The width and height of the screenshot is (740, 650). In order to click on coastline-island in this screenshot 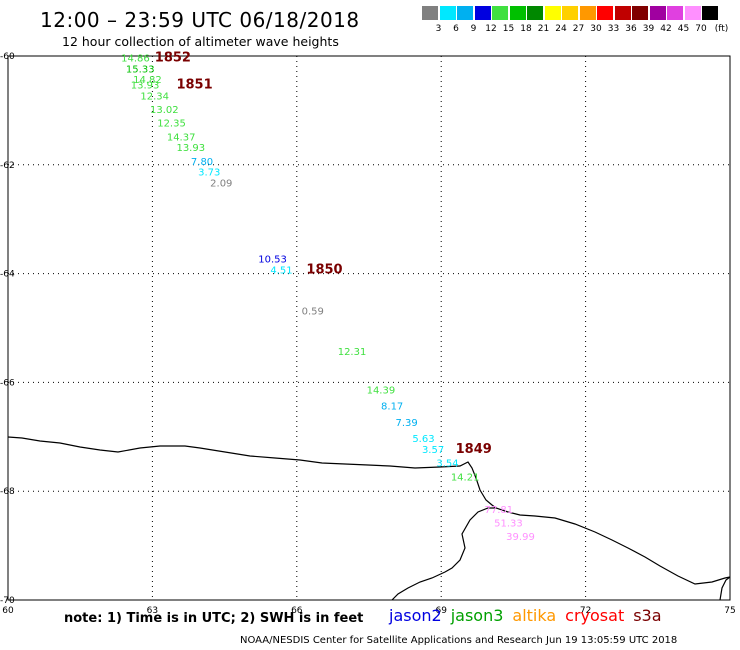, I will do `click(725, 588)`.